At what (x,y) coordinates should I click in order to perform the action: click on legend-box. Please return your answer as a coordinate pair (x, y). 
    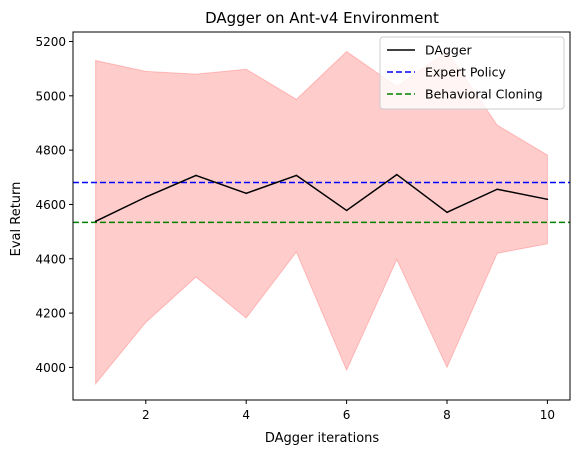
    Looking at the image, I should click on (472, 73).